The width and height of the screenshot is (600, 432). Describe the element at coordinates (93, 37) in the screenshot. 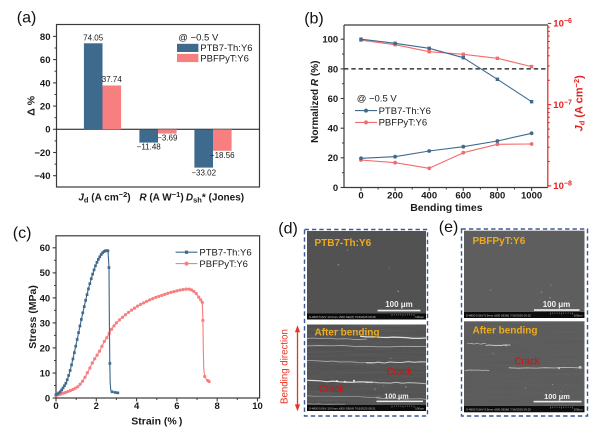

I see `svg-text: 74.05` at that location.